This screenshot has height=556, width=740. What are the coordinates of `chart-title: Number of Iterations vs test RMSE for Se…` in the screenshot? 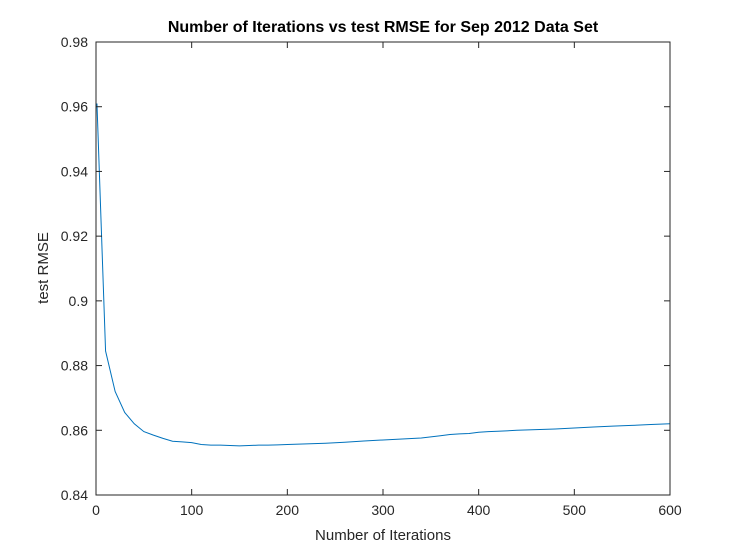 It's located at (383, 27).